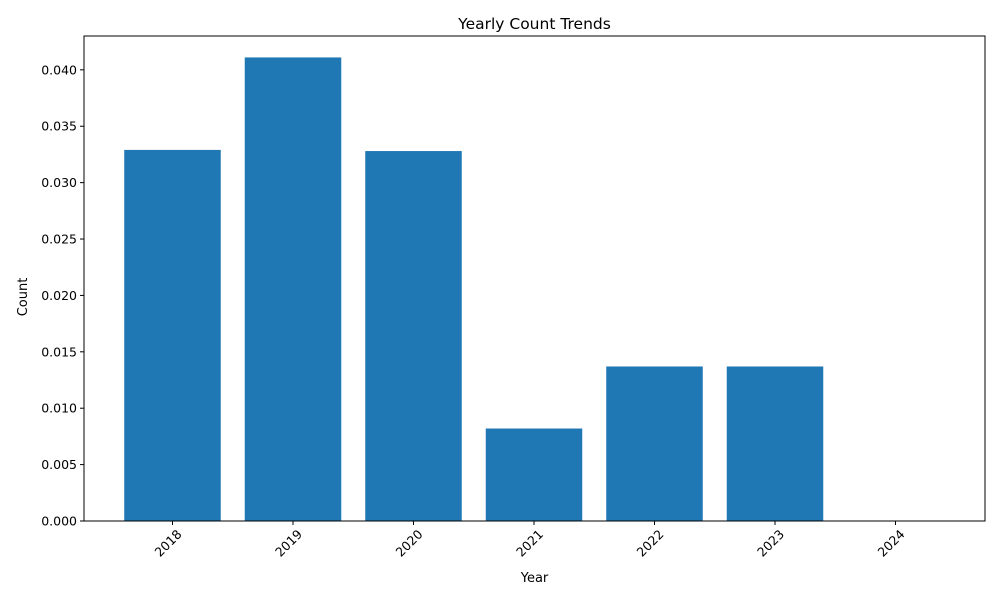 The width and height of the screenshot is (1000, 600). I want to click on y-tick-label: 0.005, so click(59, 464).